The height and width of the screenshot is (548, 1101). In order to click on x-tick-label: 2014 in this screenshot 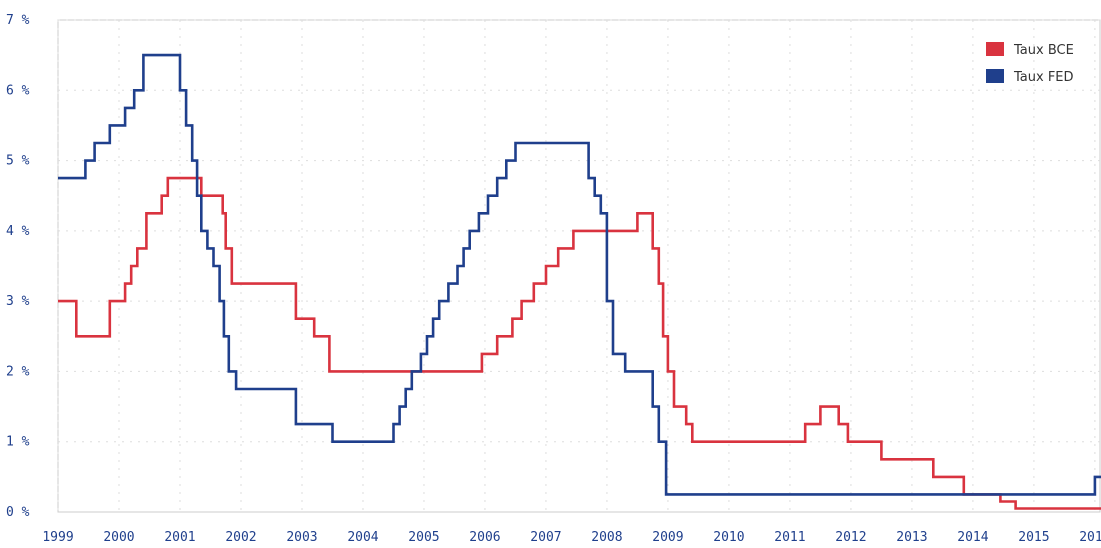, I will do `click(972, 537)`.